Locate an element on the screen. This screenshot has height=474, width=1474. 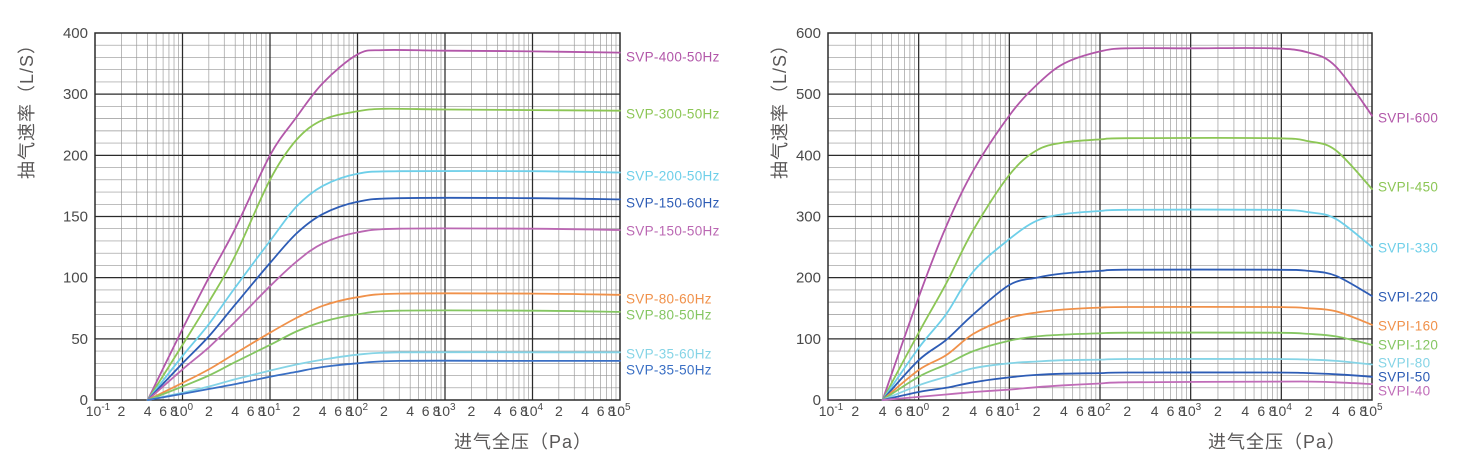
right-chart-y-axis-title: 抽气速率（L/S） is located at coordinates (780, 107).